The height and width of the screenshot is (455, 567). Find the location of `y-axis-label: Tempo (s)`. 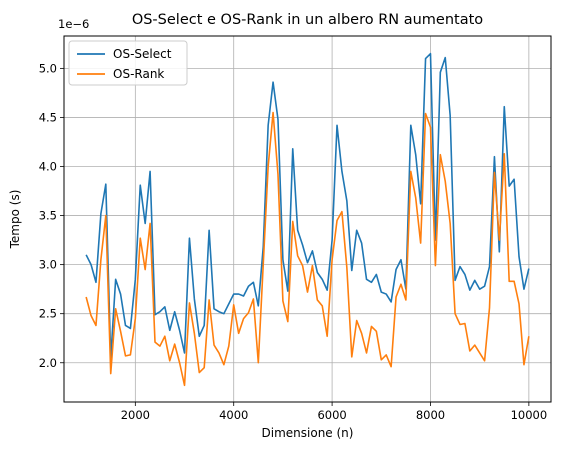

y-axis-label: Tempo (s) is located at coordinates (15, 220).